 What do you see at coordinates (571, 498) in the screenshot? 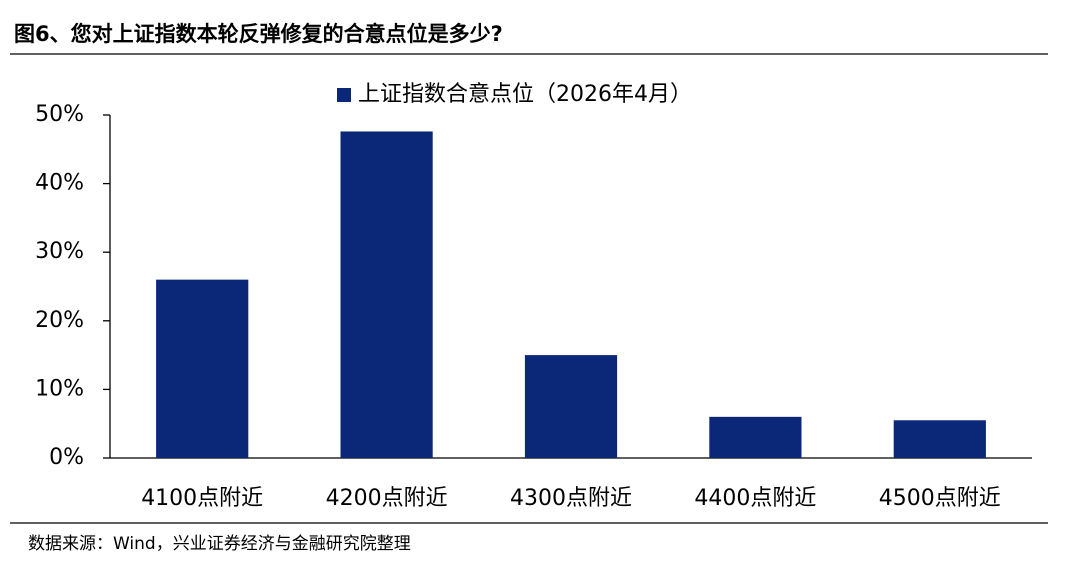
I see `x-tick-label: 4300点附近` at bounding box center [571, 498].